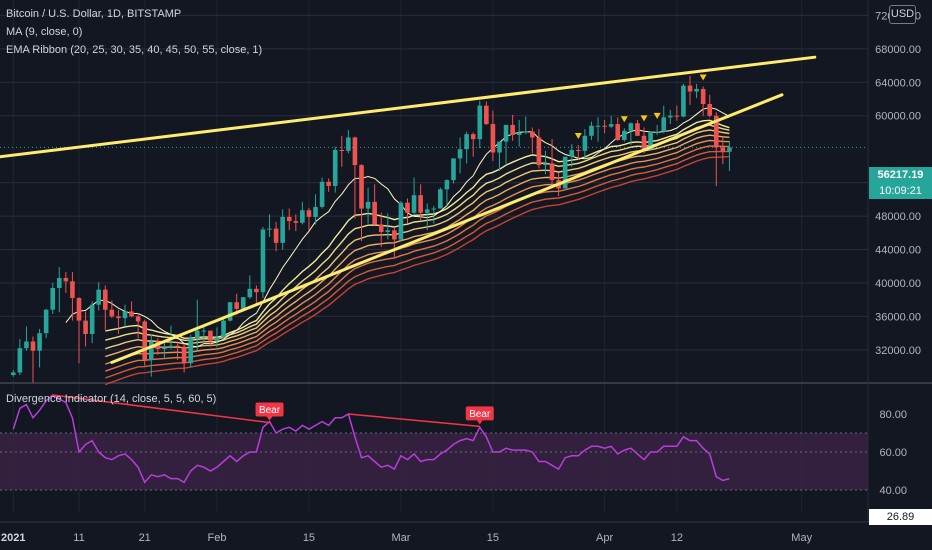 The image size is (932, 550). I want to click on time-axis-label: Apr, so click(604, 538).